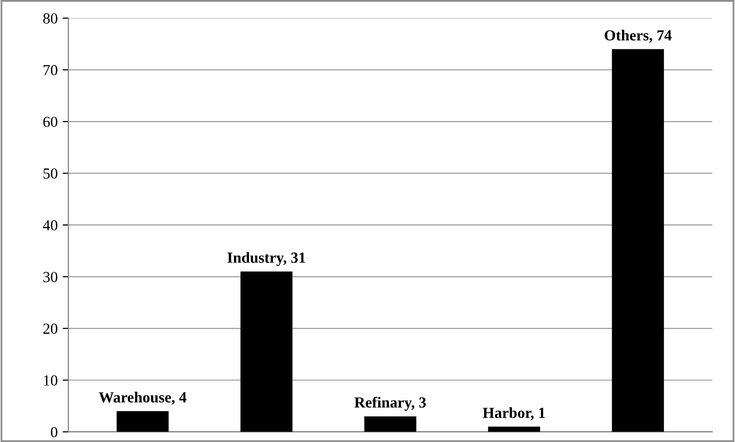 The width and height of the screenshot is (735, 442). What do you see at coordinates (51, 173) in the screenshot?
I see `y-tick-label: 50` at bounding box center [51, 173].